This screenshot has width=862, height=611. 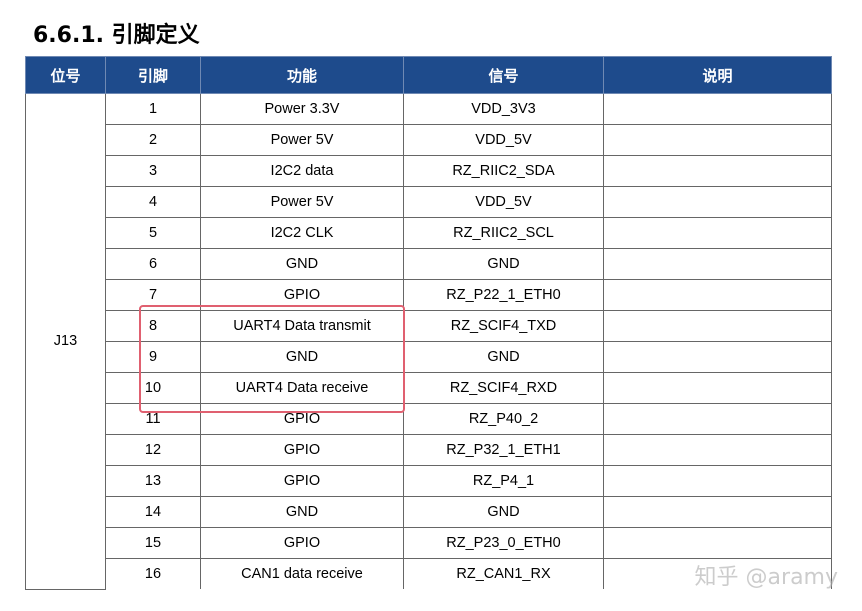 What do you see at coordinates (503, 419) in the screenshot?
I see `signal-cell: RZ_P40_2` at bounding box center [503, 419].